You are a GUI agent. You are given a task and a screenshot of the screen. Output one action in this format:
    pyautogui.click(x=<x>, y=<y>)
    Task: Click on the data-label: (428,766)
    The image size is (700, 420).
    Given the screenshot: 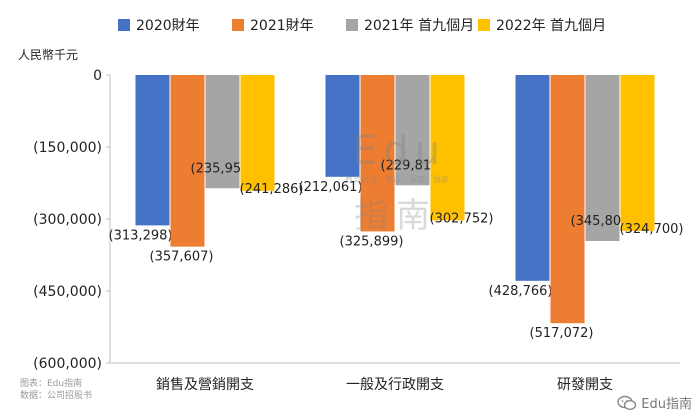 What is the action you would take?
    pyautogui.click(x=521, y=291)
    